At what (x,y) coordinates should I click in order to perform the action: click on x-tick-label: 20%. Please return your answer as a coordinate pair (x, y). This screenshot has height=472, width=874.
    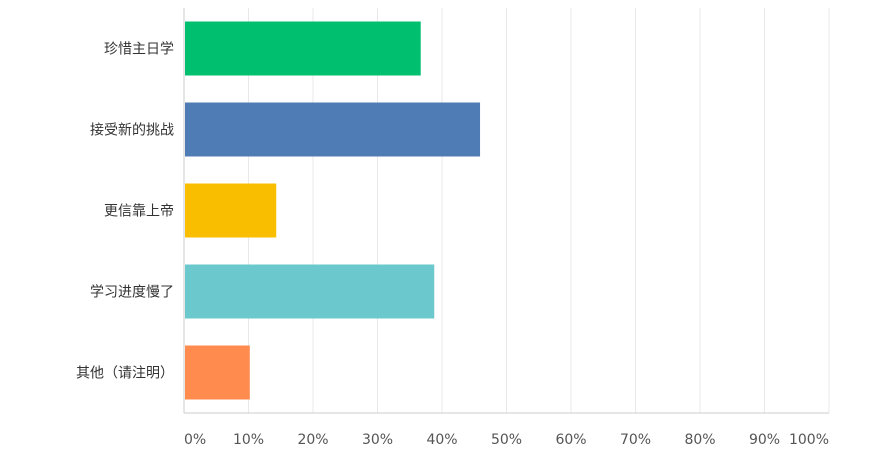
    Looking at the image, I should click on (312, 440).